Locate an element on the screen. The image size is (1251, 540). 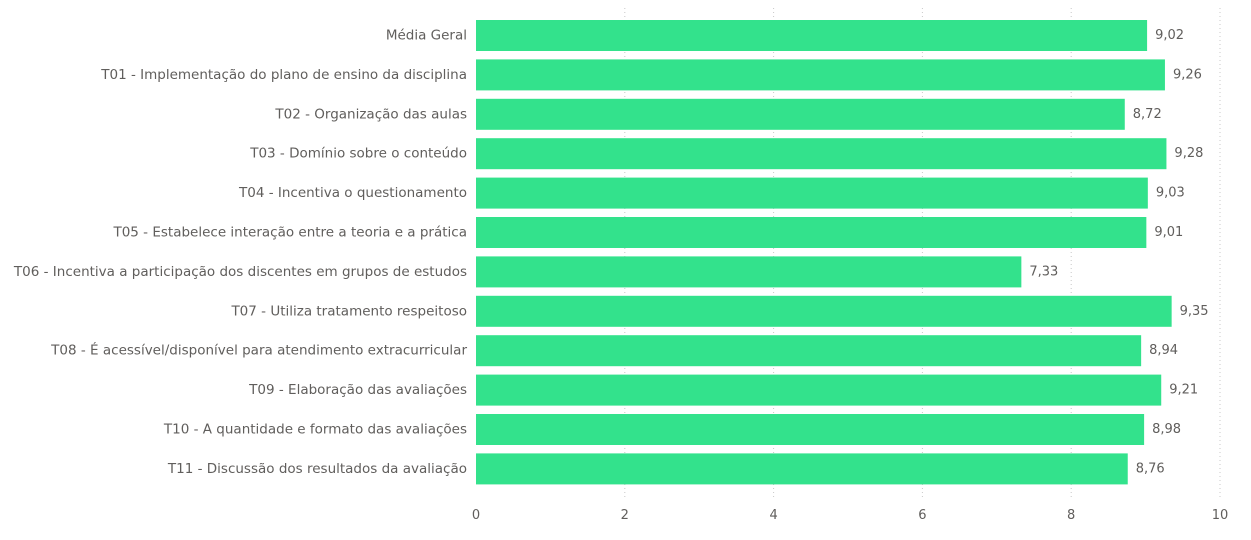
category-label: T02 - Organização das aulas is located at coordinates (370, 114).